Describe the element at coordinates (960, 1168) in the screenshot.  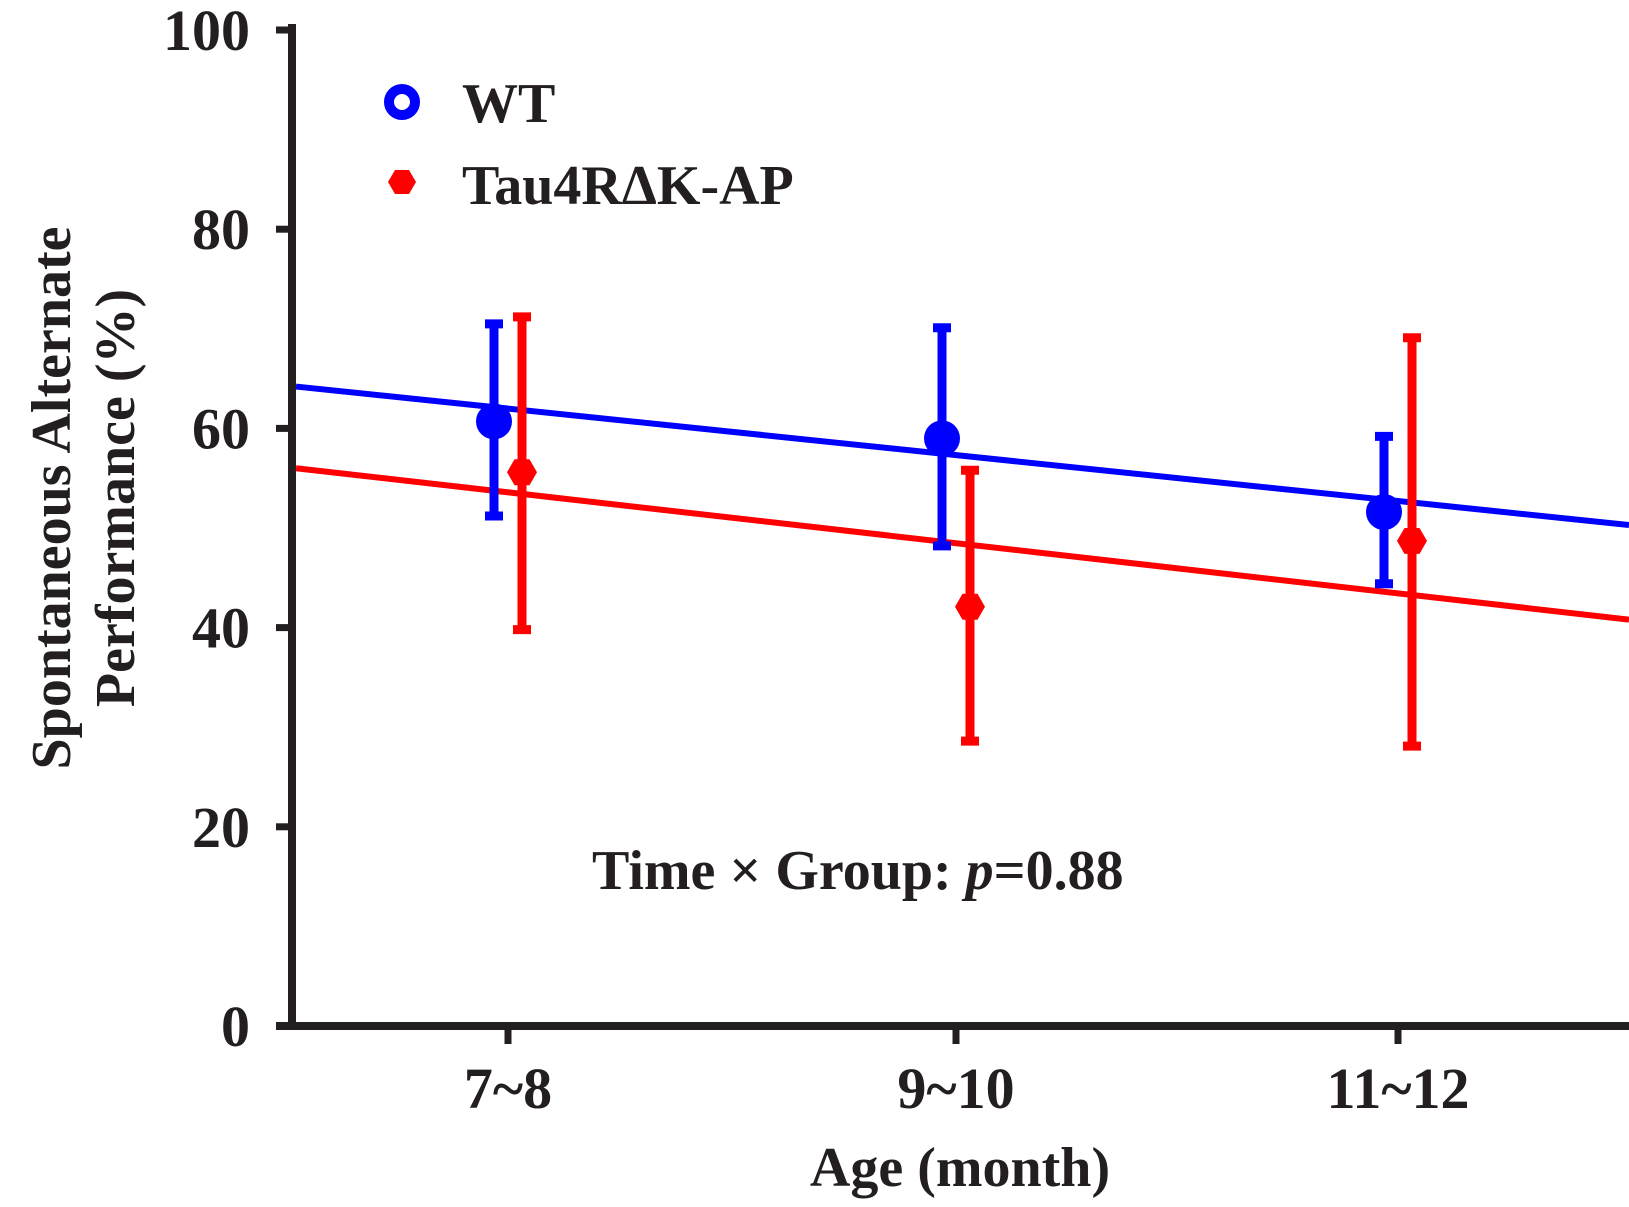
I see `x-axis-title: Age (month)` at that location.